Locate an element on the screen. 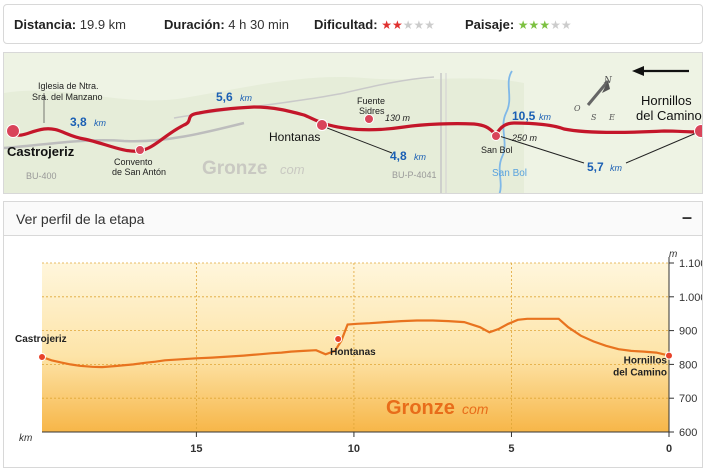  waypoint-label: Hornillos is located at coordinates (646, 361).